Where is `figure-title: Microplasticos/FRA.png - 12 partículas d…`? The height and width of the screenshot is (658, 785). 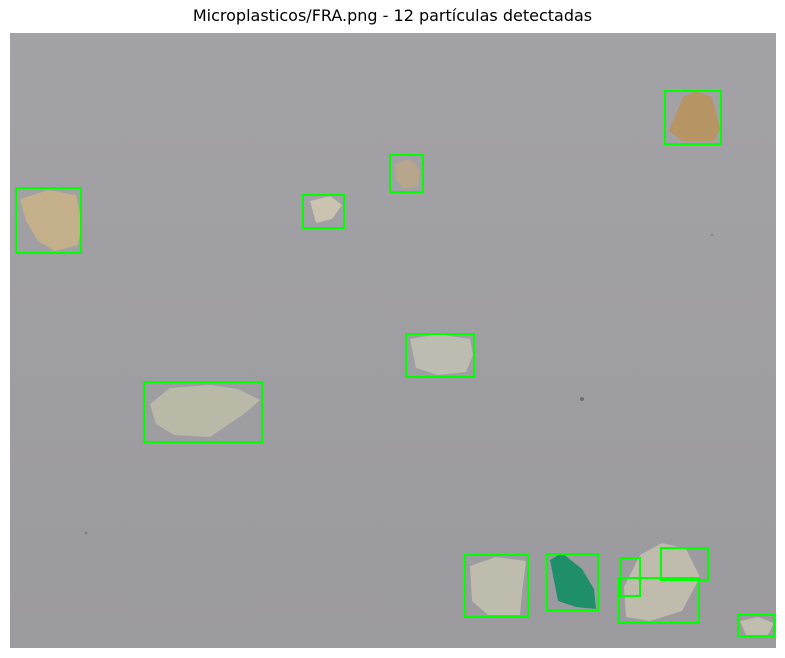
figure-title: Microplasticos/FRA.png - 12 partículas d… is located at coordinates (392, 15).